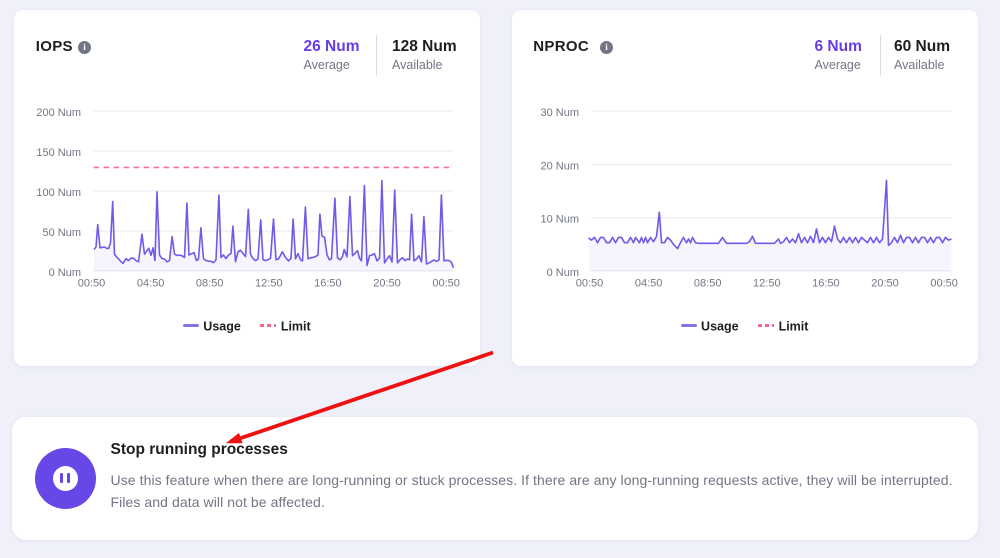 This screenshot has height=558, width=1000. I want to click on svg-text: 20 Num, so click(559, 166).